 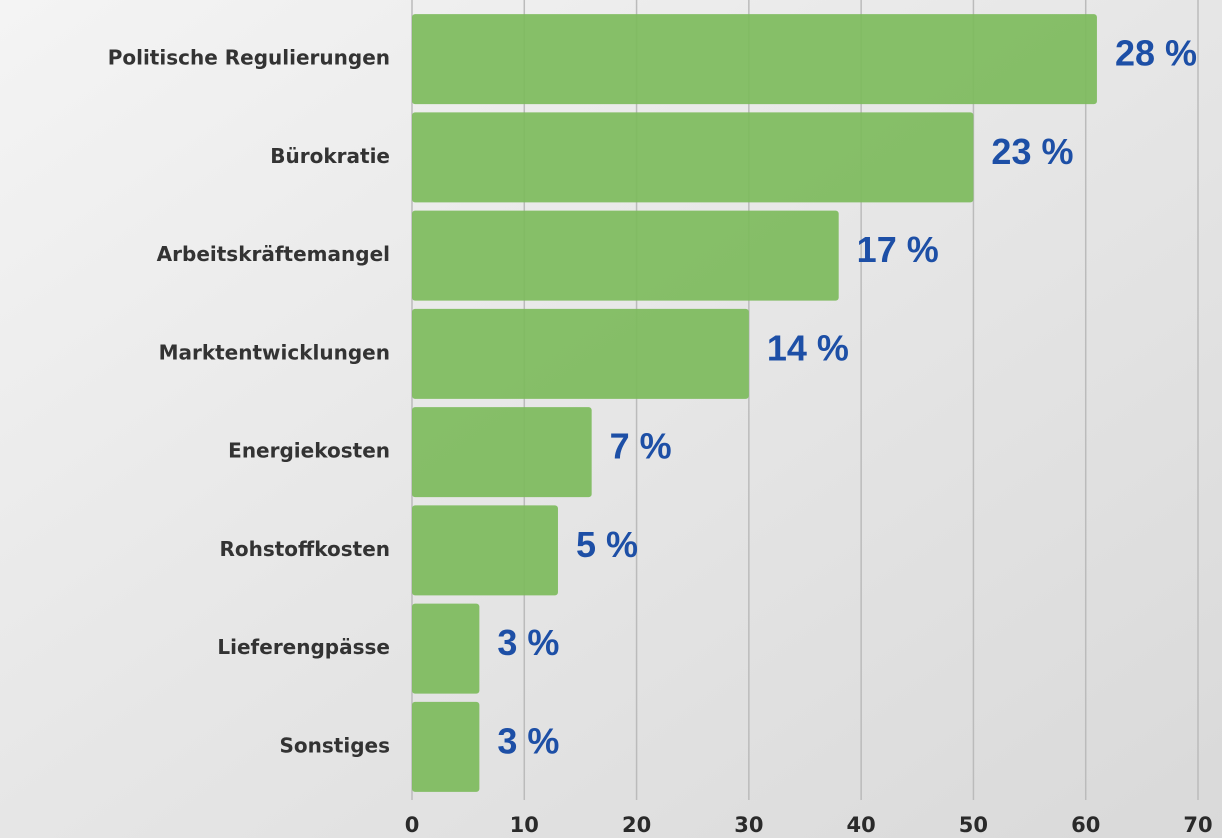 I want to click on bar-annotation: 17 %, so click(x=898, y=249).